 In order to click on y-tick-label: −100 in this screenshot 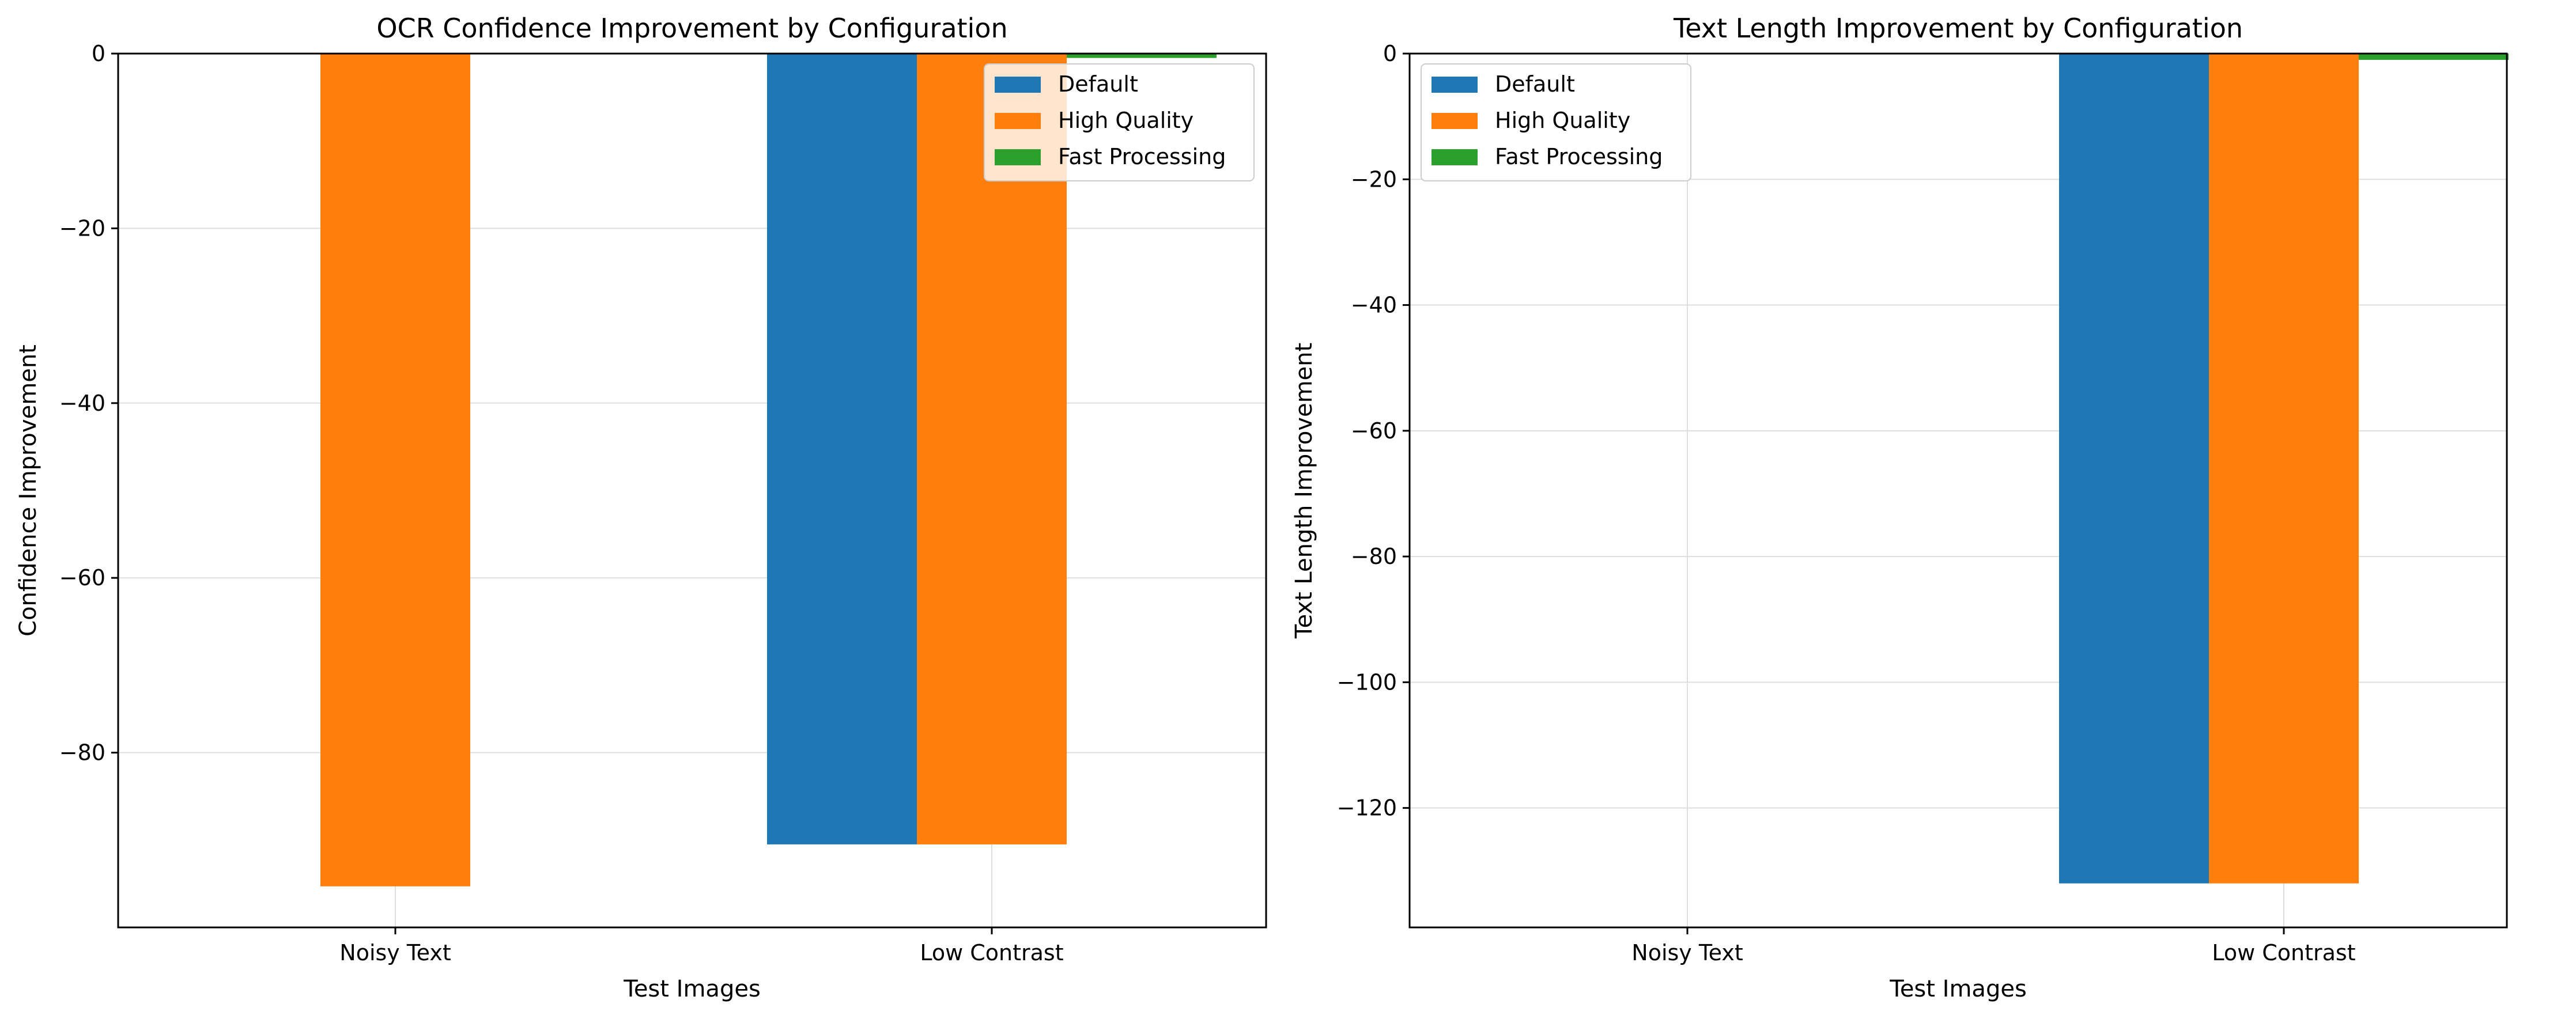, I will do `click(1367, 682)`.